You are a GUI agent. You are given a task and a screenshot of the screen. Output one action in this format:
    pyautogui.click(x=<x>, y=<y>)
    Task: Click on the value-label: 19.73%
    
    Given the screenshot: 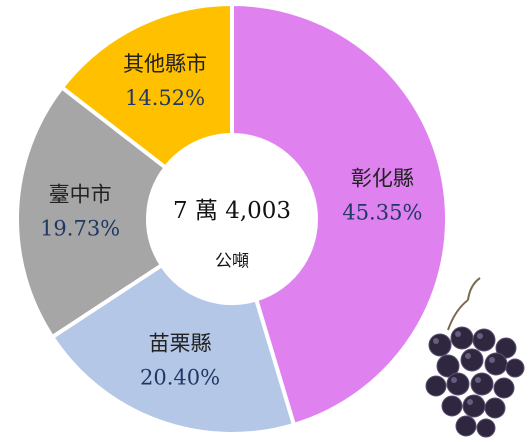 What is the action you would take?
    pyautogui.click(x=80, y=229)
    